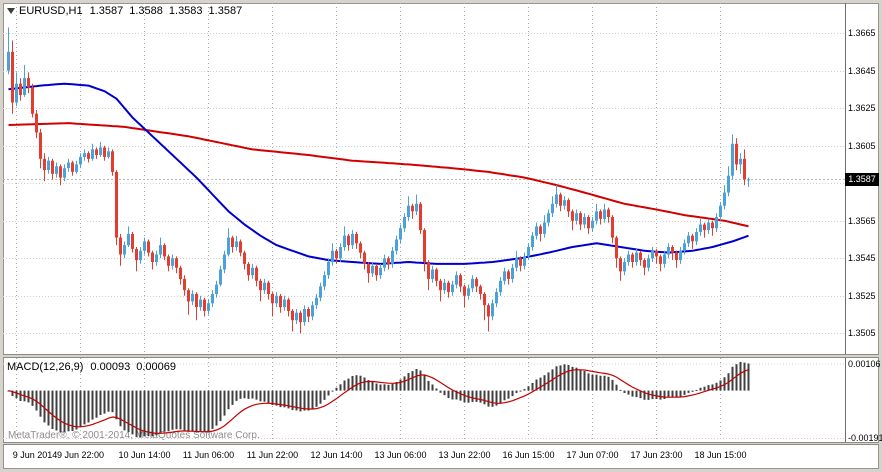  I want to click on time-axis-label: 9 Jun 2014, so click(35, 455).